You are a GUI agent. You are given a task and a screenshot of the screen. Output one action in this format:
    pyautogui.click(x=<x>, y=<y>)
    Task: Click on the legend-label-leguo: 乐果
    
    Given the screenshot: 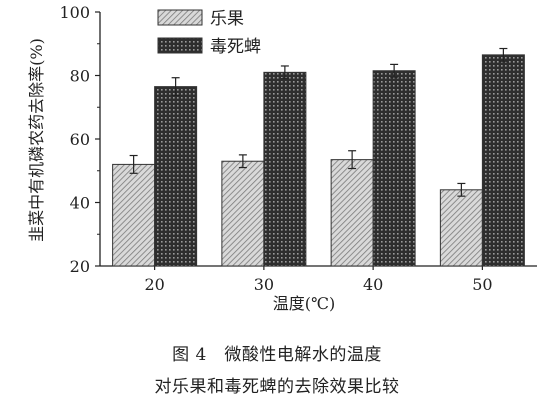 What is the action you would take?
    pyautogui.click(x=227, y=19)
    